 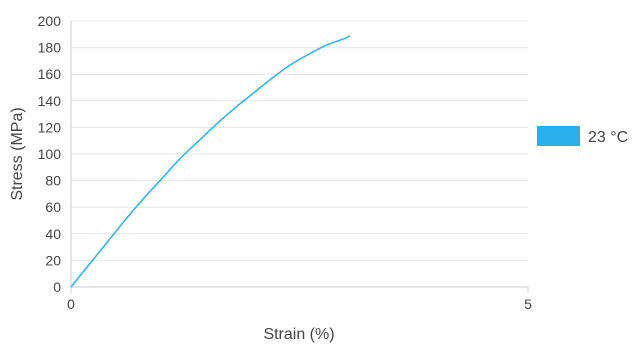 What do you see at coordinates (558, 136) in the screenshot?
I see `legend-swatch` at bounding box center [558, 136].